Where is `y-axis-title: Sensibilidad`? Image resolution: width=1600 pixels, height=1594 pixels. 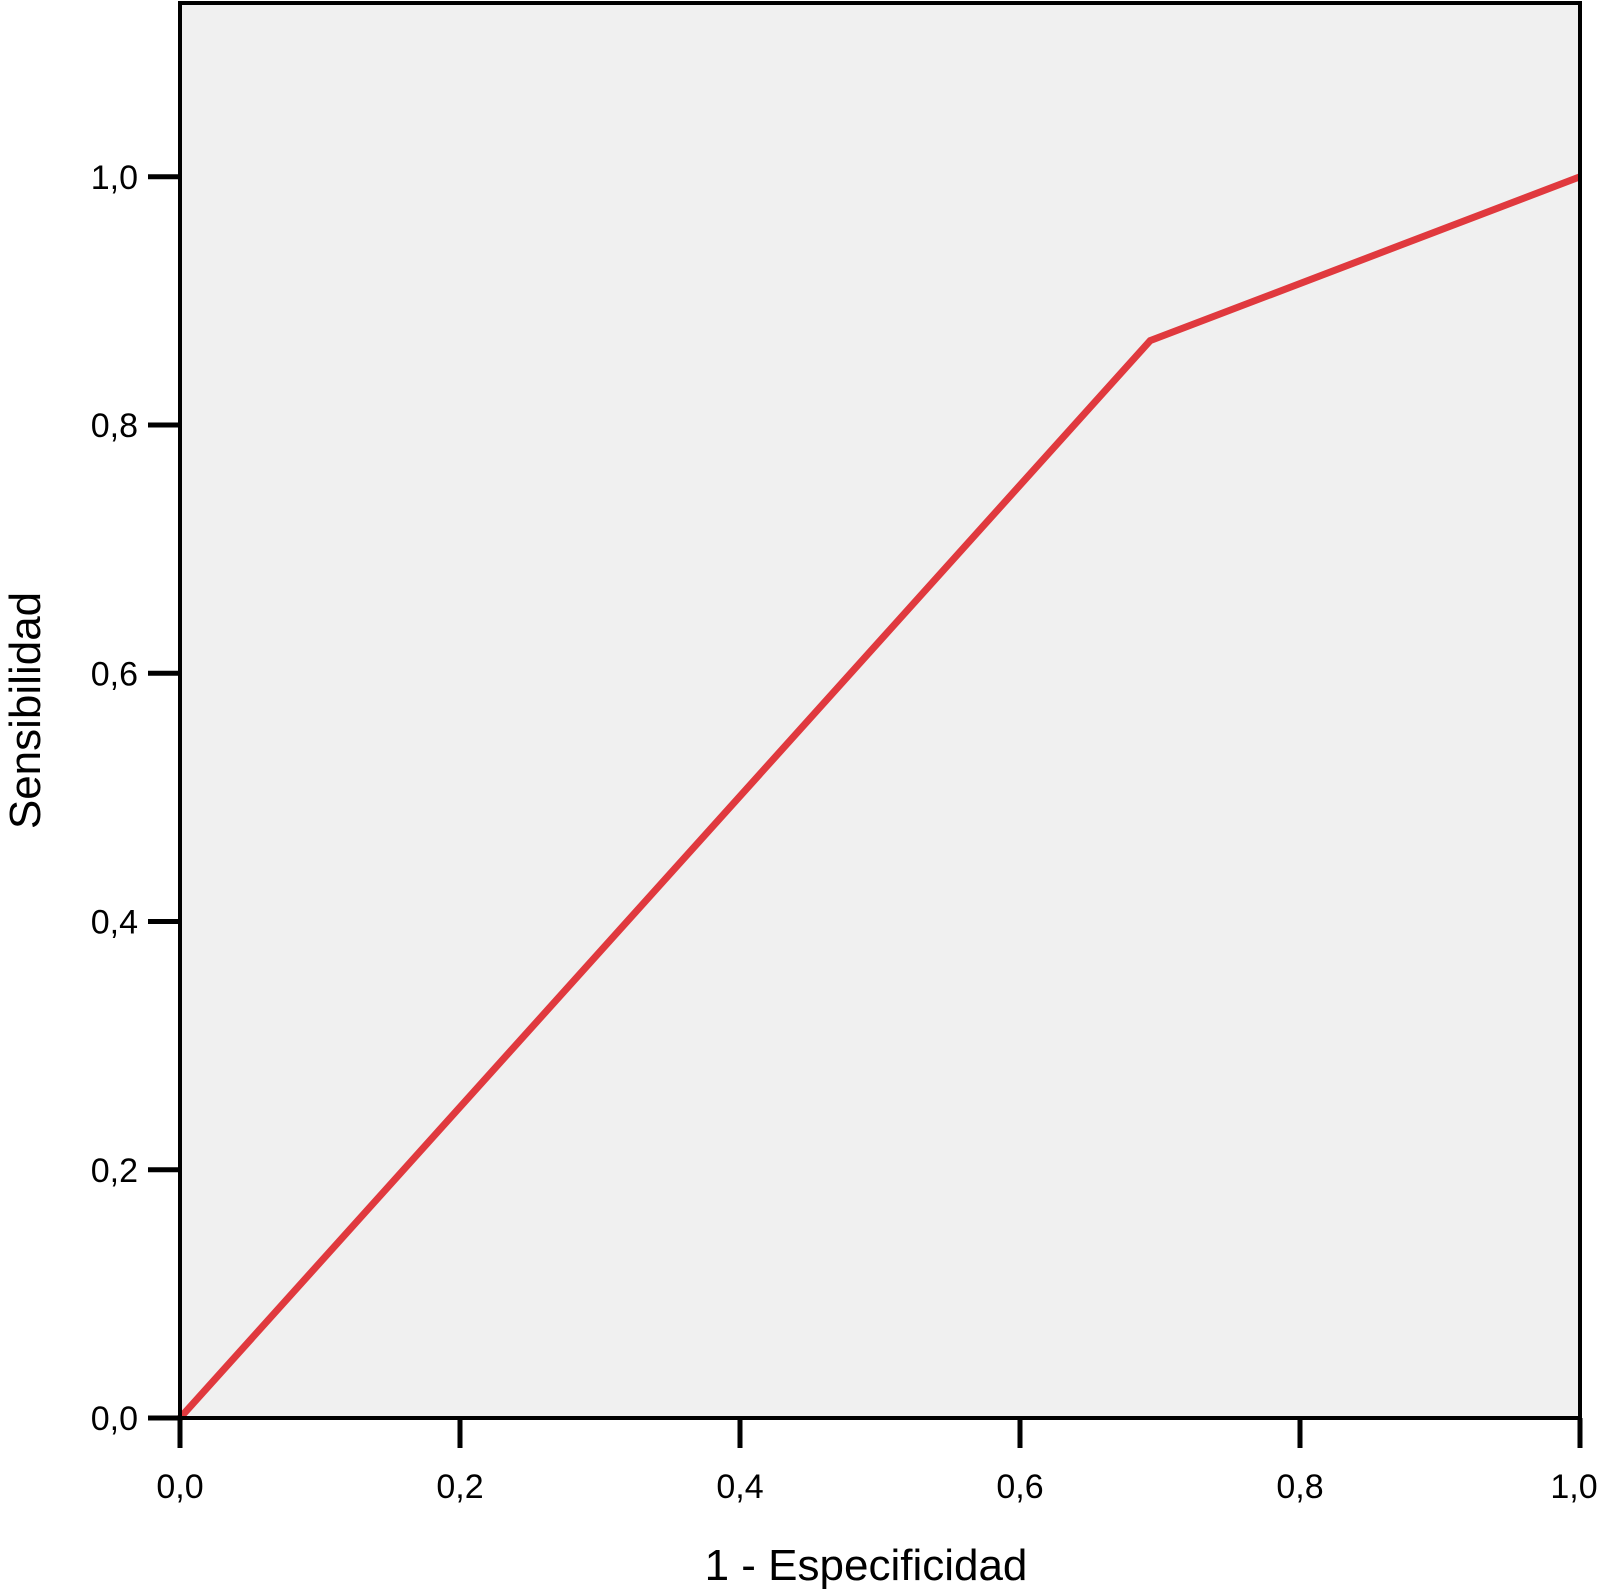 y-axis-title: Sensibilidad is located at coordinates (25, 710).